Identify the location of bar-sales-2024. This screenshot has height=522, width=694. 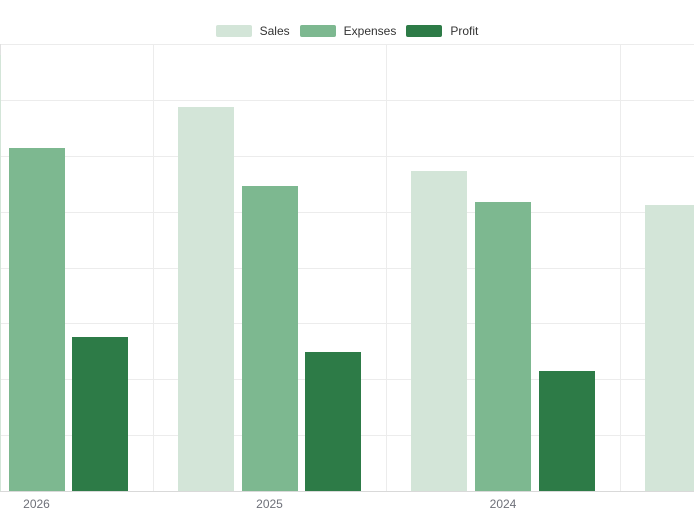
(439, 330).